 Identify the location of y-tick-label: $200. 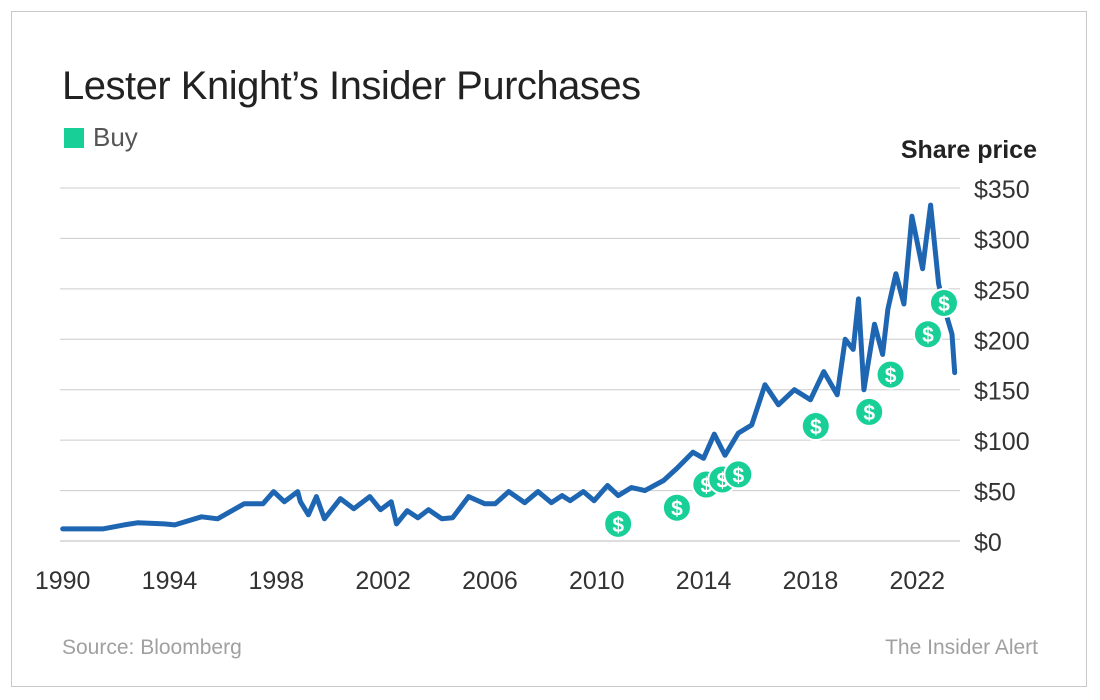
(1002, 341).